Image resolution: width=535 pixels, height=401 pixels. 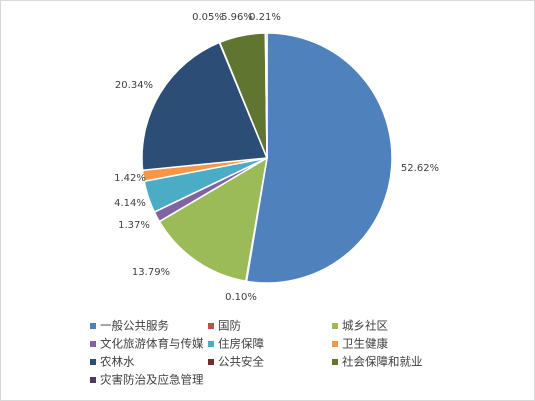 What do you see at coordinates (134, 326) in the screenshot?
I see `legend-label: 一般公共服务` at bounding box center [134, 326].